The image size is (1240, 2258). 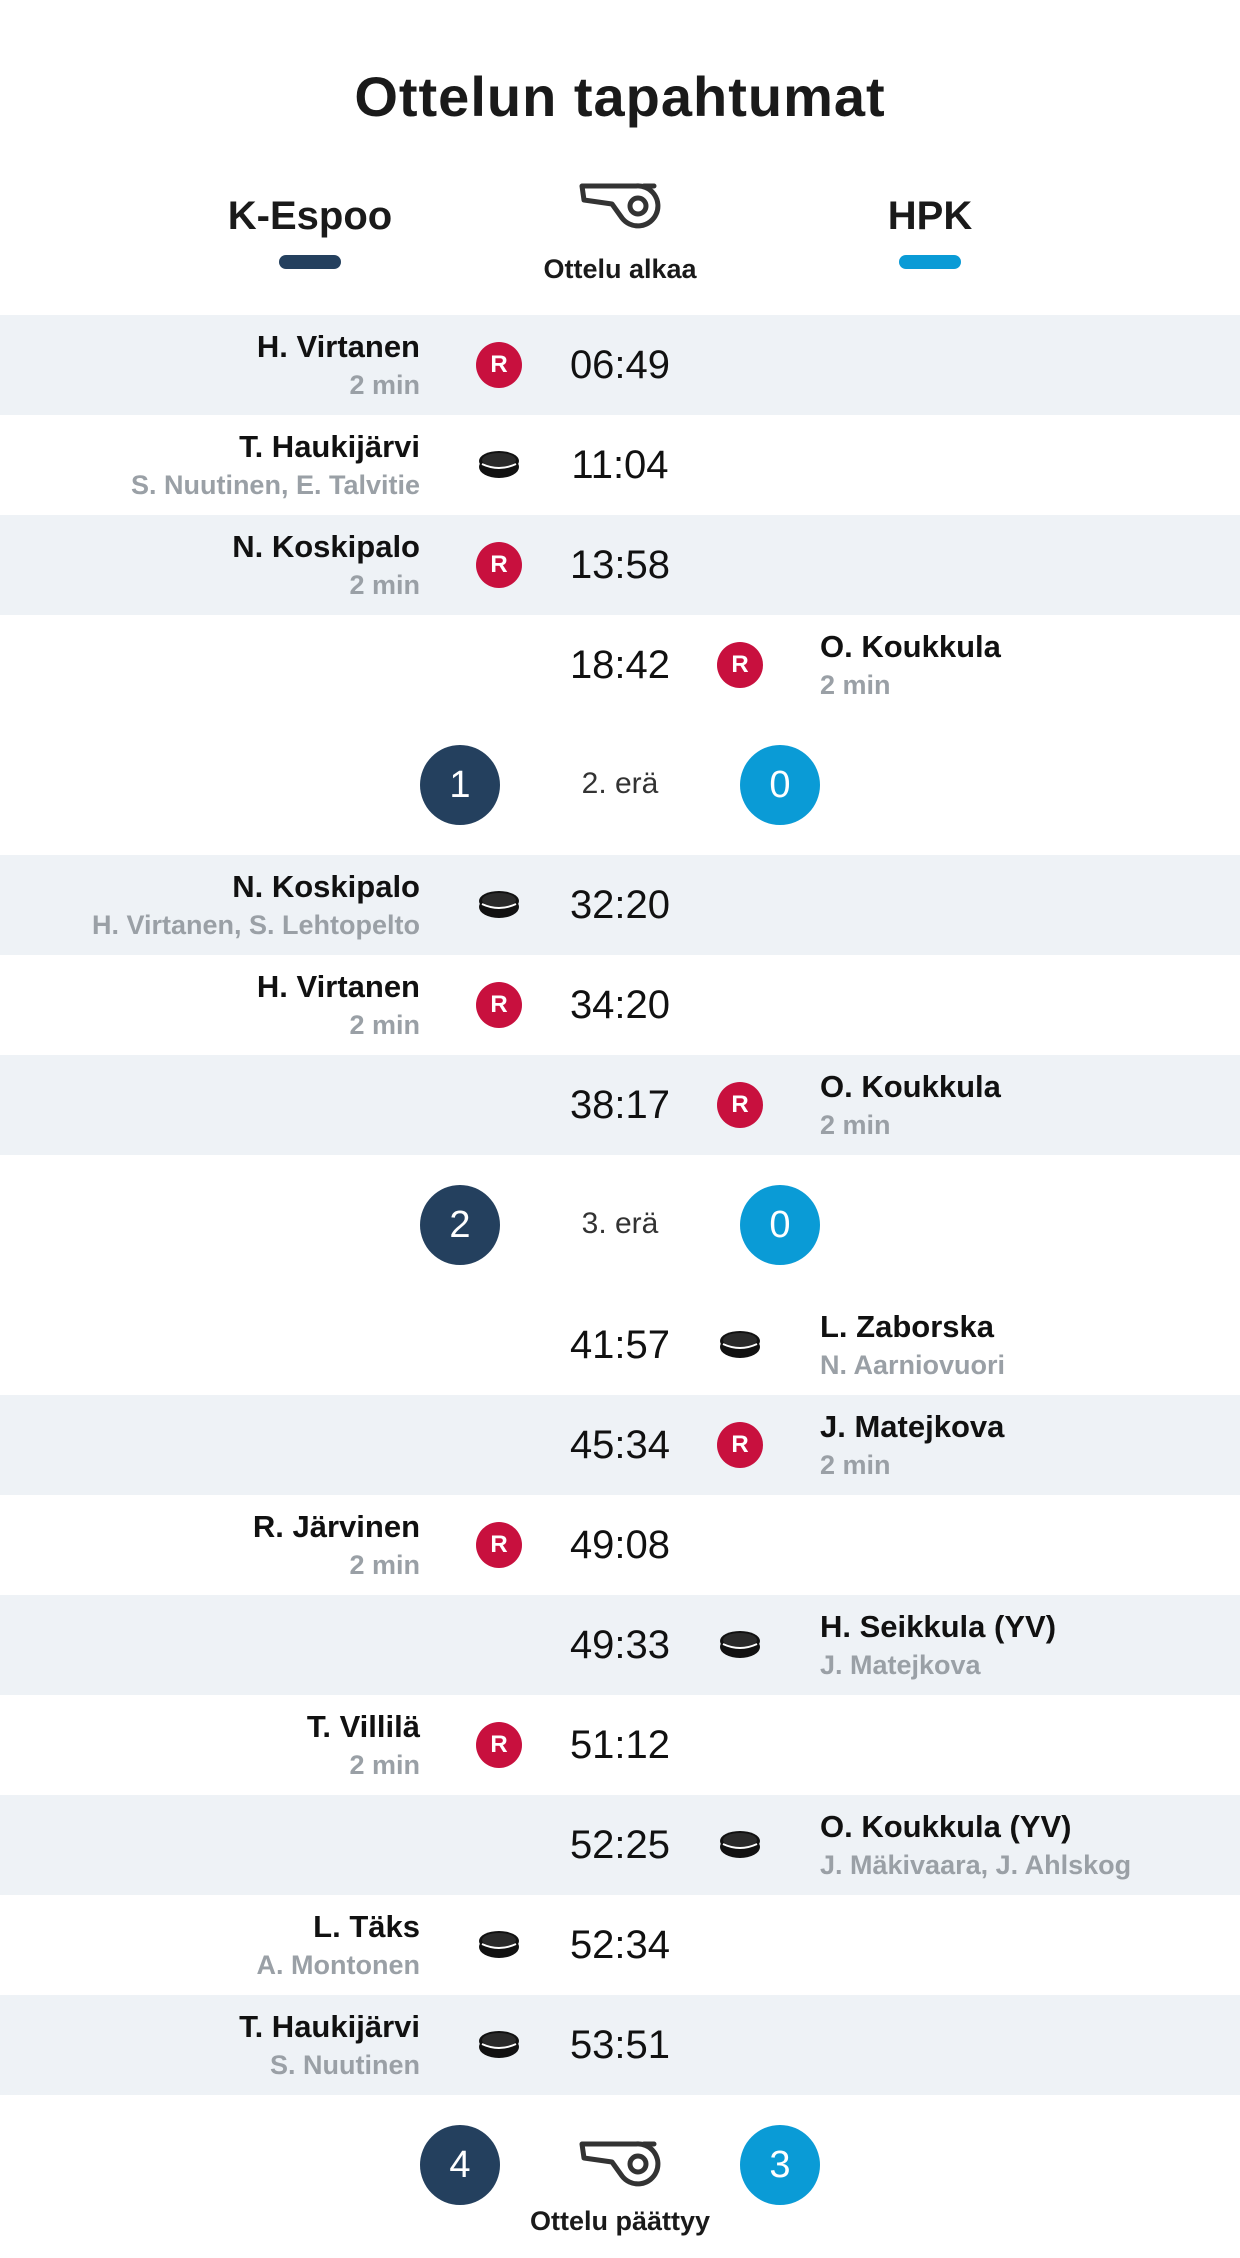 I want to click on event-time: 53:51, so click(x=620, y=2045).